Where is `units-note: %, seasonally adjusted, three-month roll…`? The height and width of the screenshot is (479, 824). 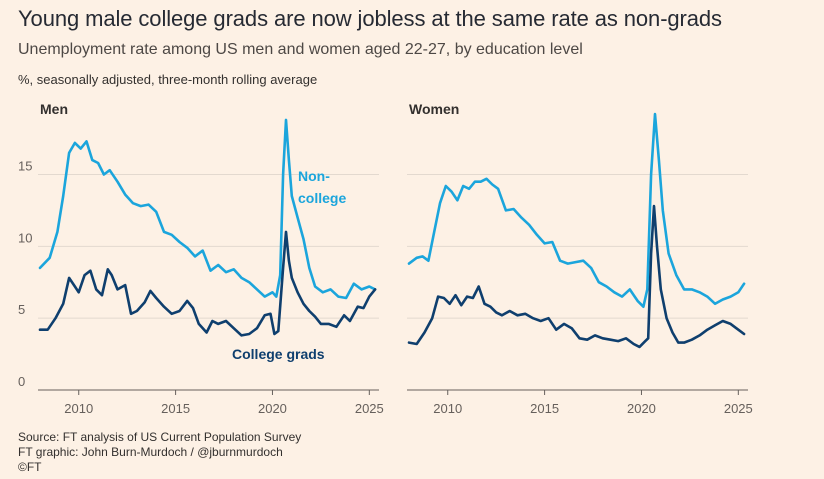
units-note: %, seasonally adjusted, three-month roll… is located at coordinates (168, 79).